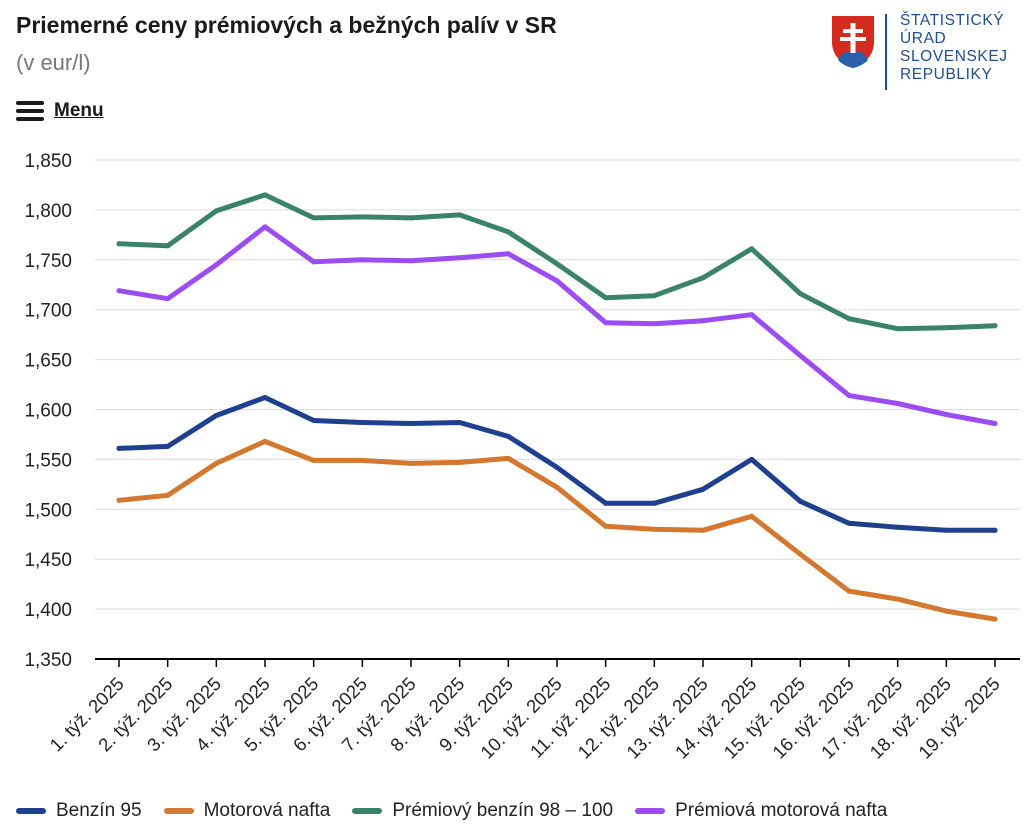 This screenshot has height=838, width=1024. I want to click on y-tick-label: 1,800, so click(48, 211).